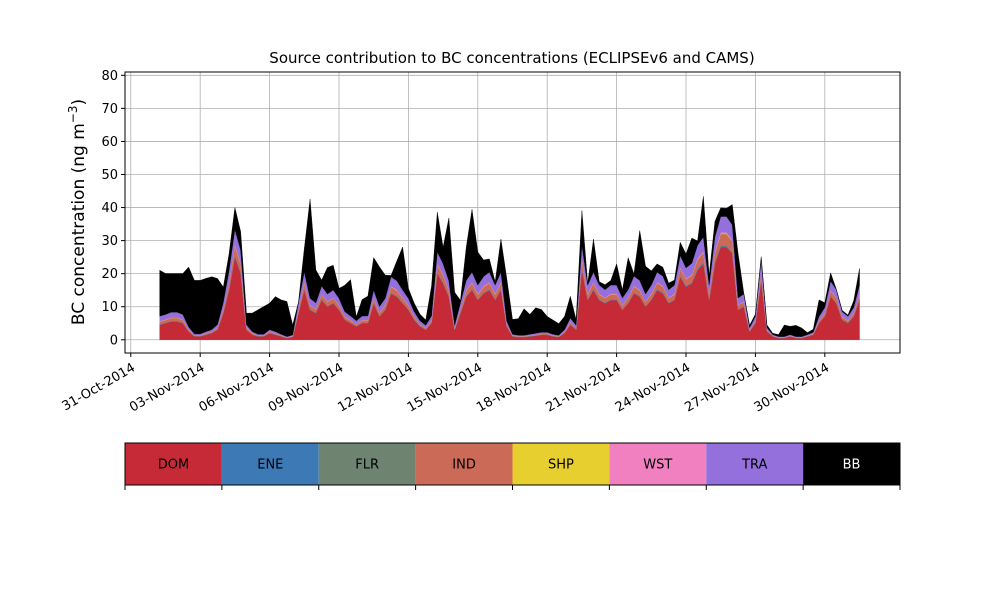  What do you see at coordinates (375, 387) in the screenshot?
I see `x-tick-label: 12-Nov-2014` at bounding box center [375, 387].